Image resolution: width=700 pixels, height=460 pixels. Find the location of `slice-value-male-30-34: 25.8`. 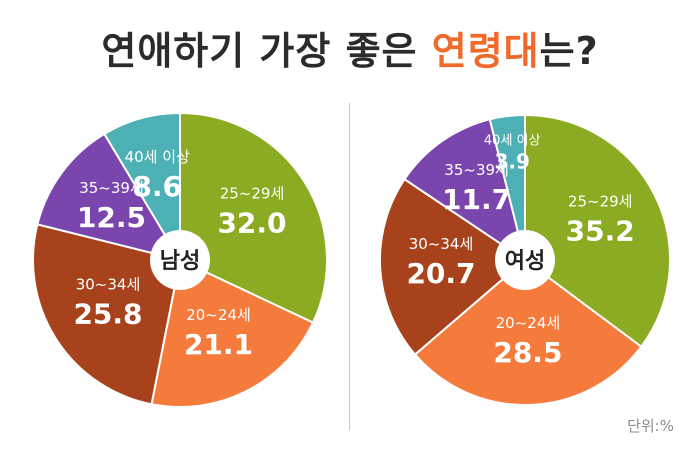

slice-value-male-30-34: 25.8 is located at coordinates (107, 314).